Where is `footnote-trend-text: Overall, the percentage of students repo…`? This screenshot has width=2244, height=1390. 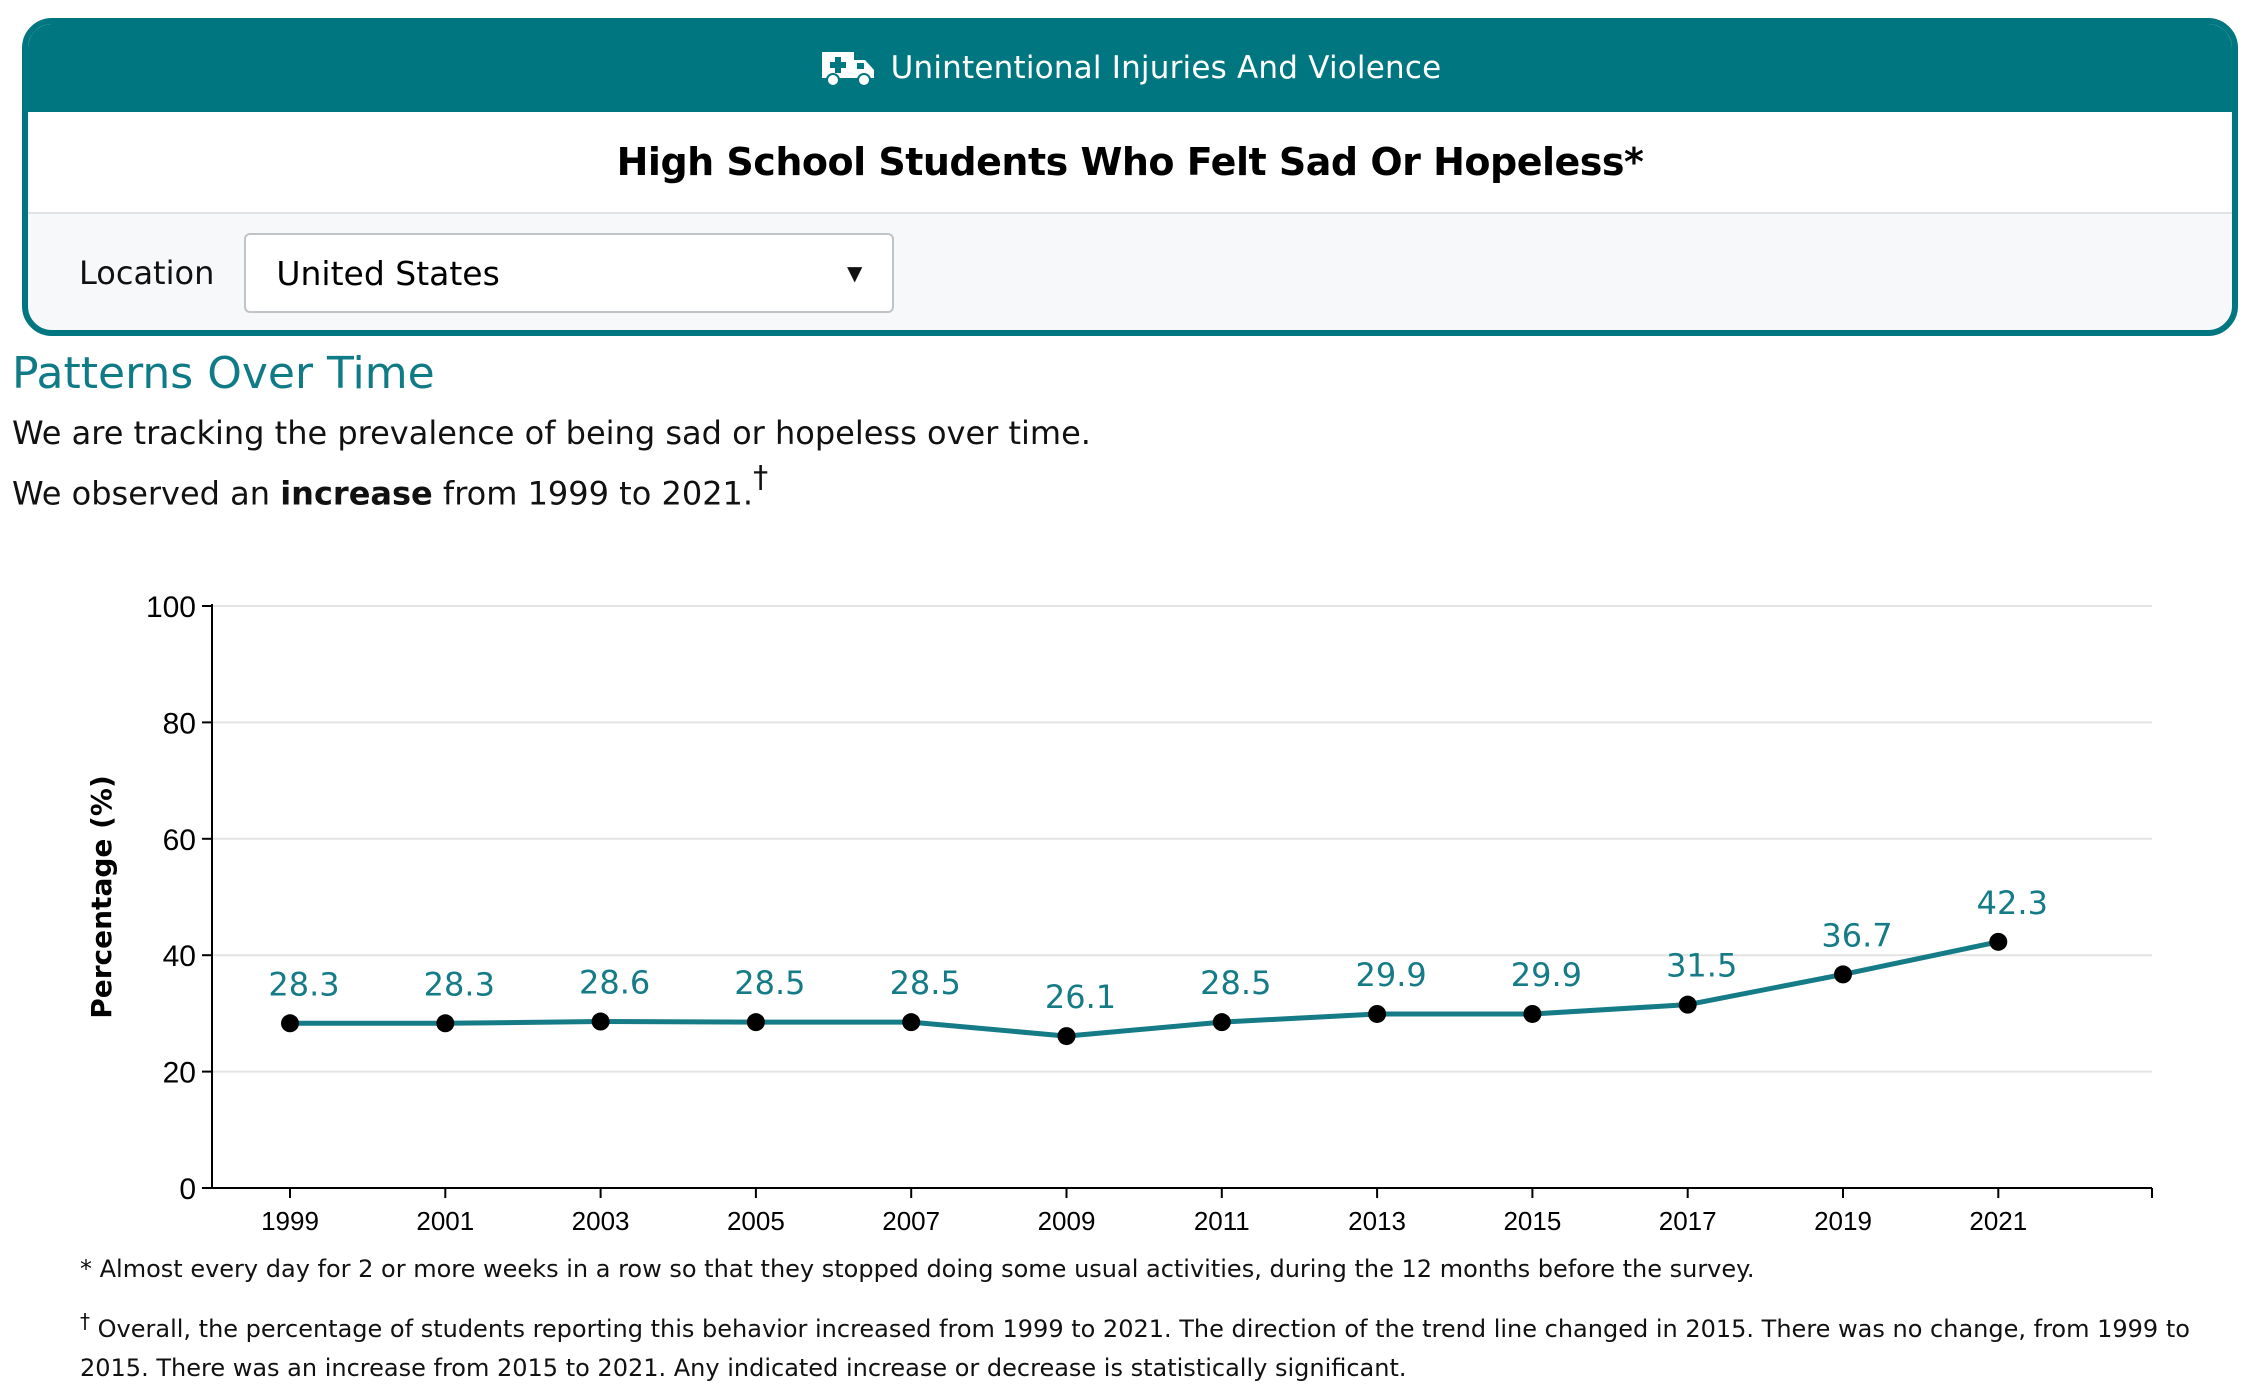
footnote-trend-text: Overall, the percentage of students repo… is located at coordinates (1135, 1348).